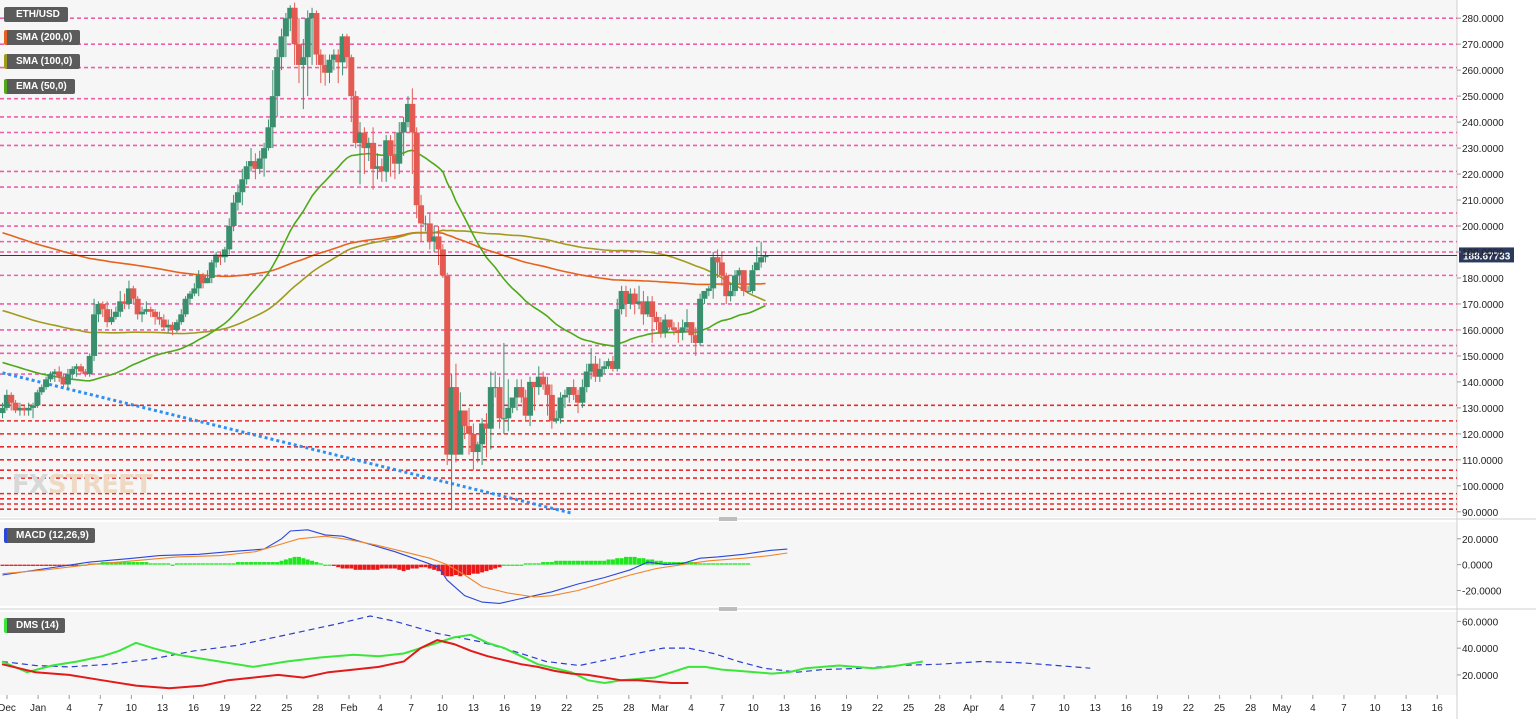 This screenshot has width=1536, height=724. I want to click on sma100-line, so click(384, 282).